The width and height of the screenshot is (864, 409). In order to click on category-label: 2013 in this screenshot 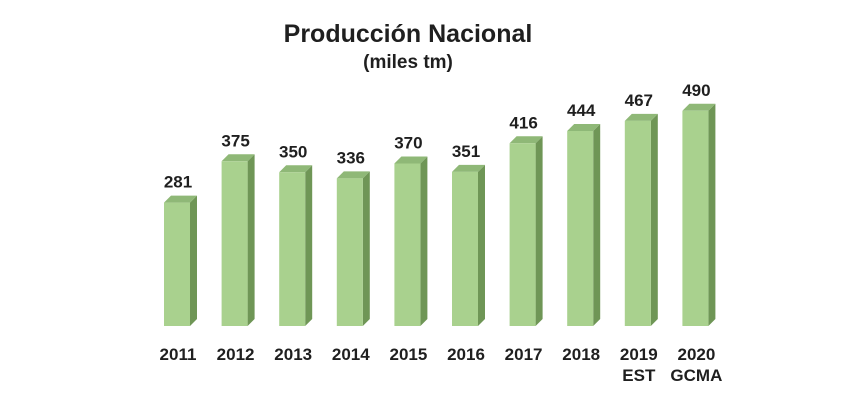, I will do `click(293, 354)`.